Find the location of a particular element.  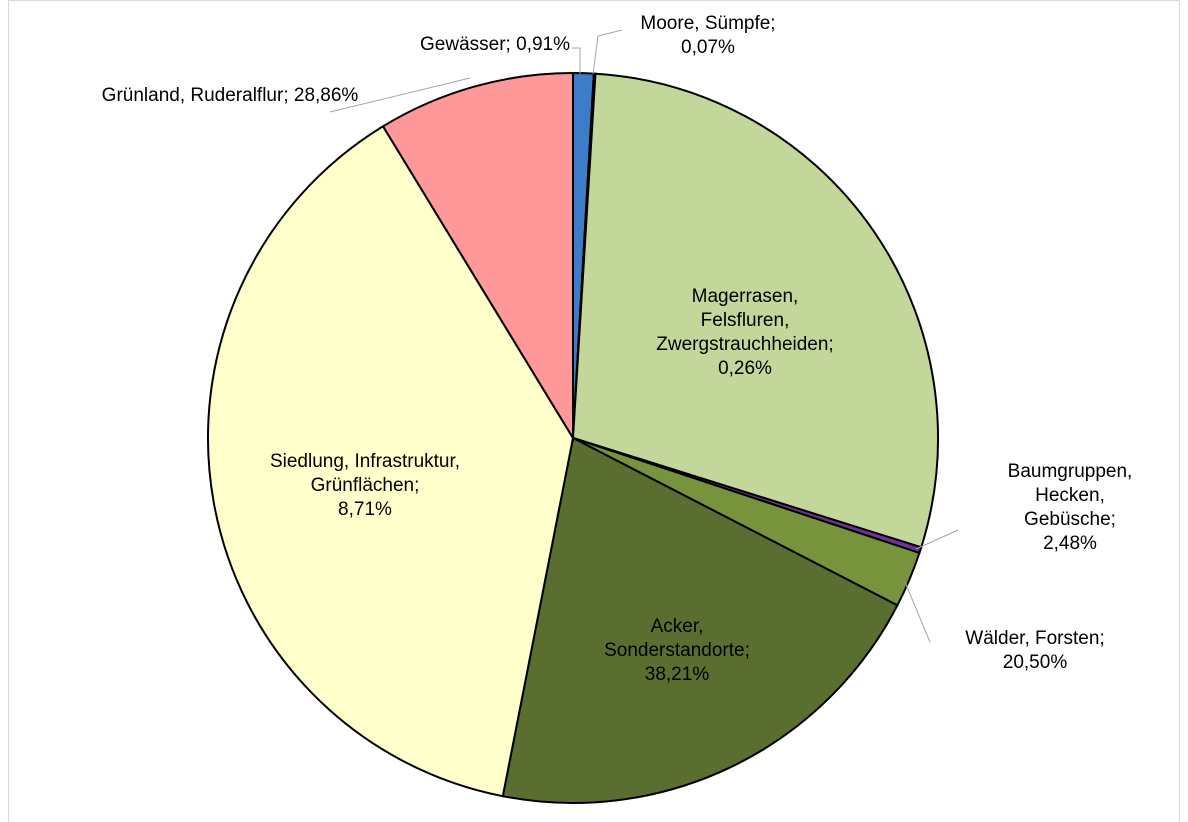

value-label: 0,26% is located at coordinates (745, 368).